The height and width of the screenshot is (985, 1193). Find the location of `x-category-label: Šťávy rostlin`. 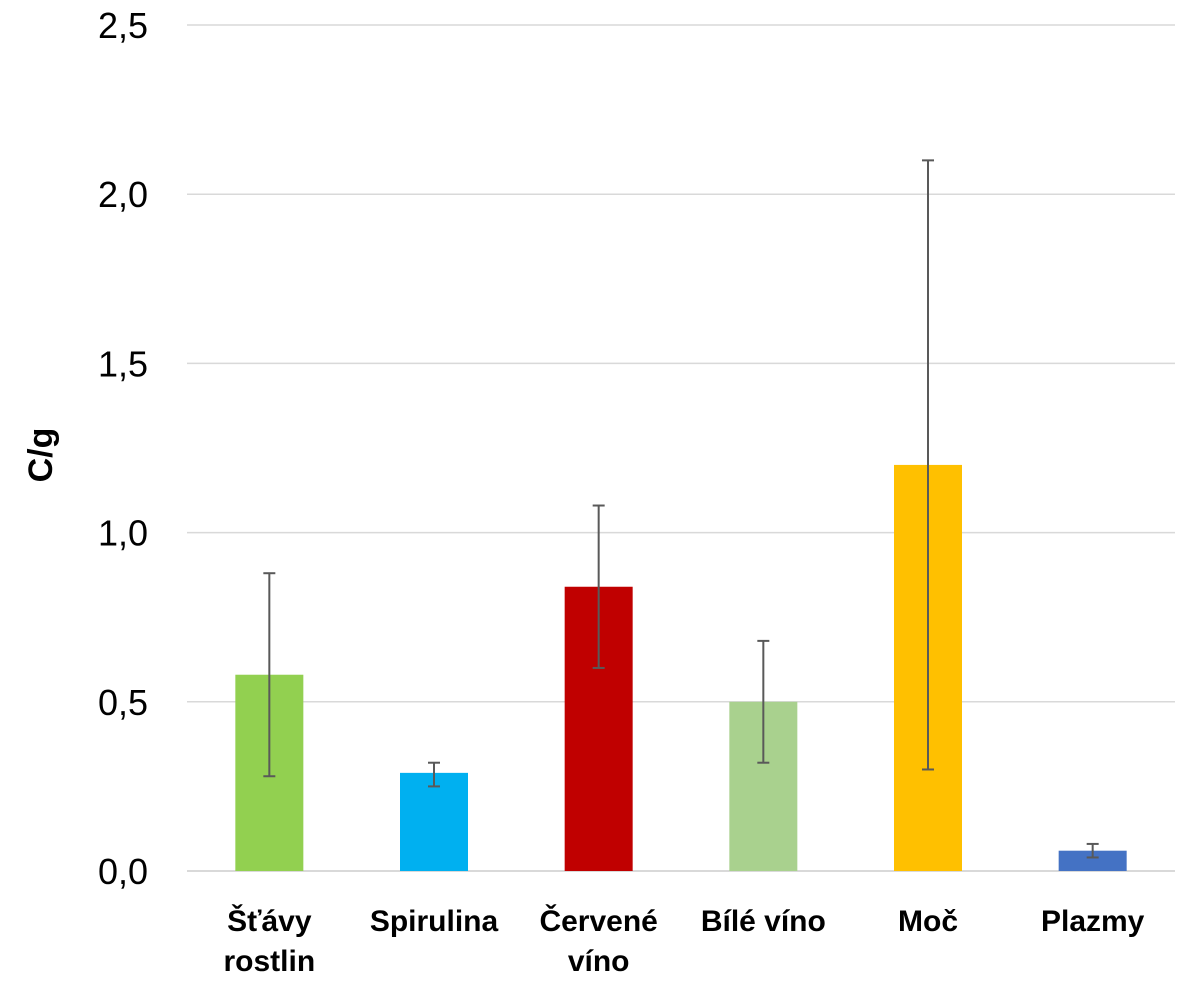

x-category-label: Šťávy rostlin is located at coordinates (269, 941).